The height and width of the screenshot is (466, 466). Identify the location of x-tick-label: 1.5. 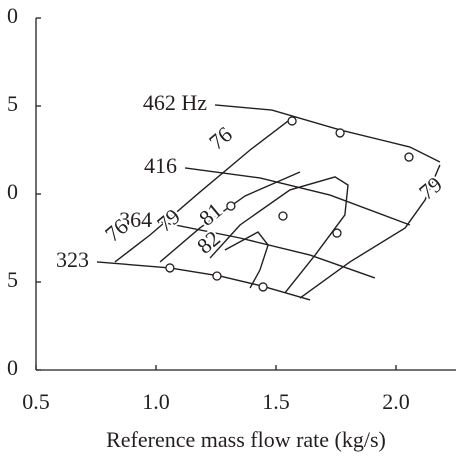
(276, 401).